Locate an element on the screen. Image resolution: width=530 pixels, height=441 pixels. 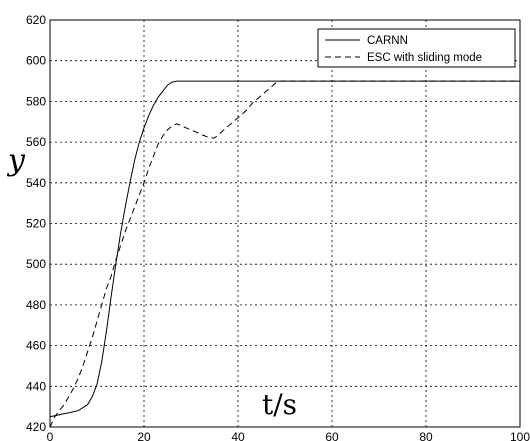
y-tick-label: 440 is located at coordinates (36, 386).